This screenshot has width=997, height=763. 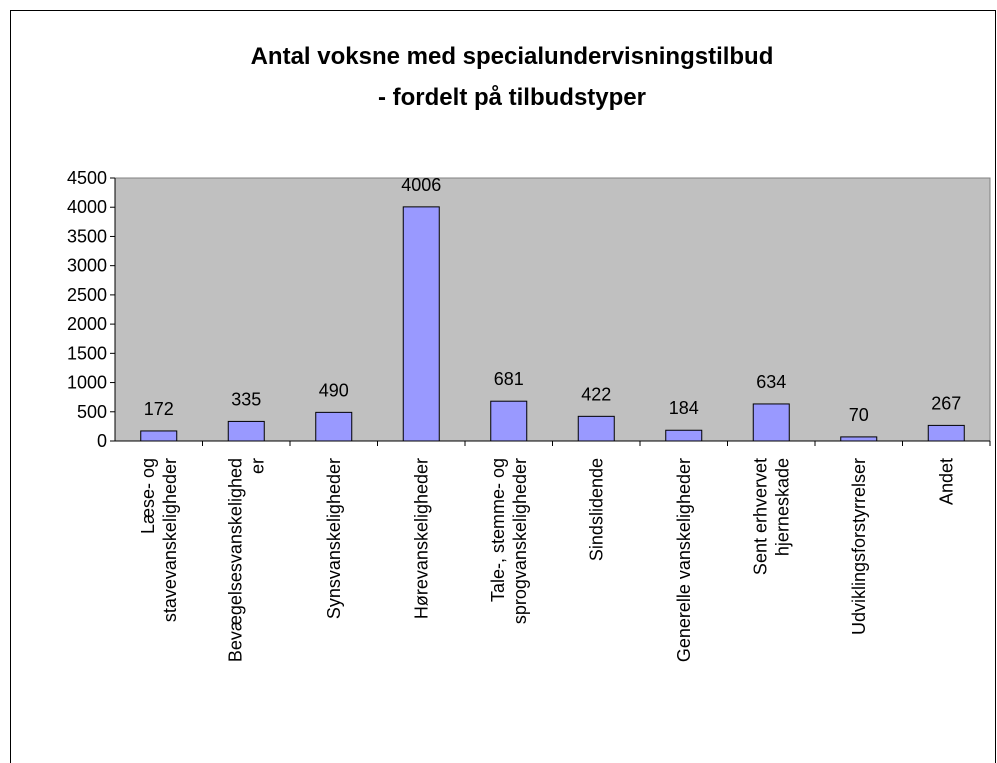 I want to click on x-tick-label: Sent erhvervet hjerneskade, so click(x=771, y=516).